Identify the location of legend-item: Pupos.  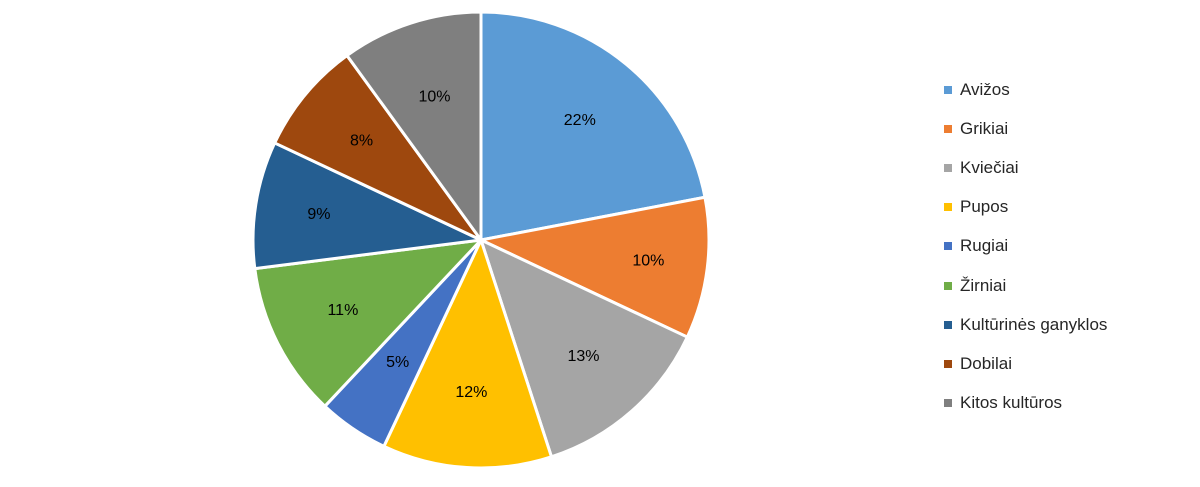
(1025, 207).